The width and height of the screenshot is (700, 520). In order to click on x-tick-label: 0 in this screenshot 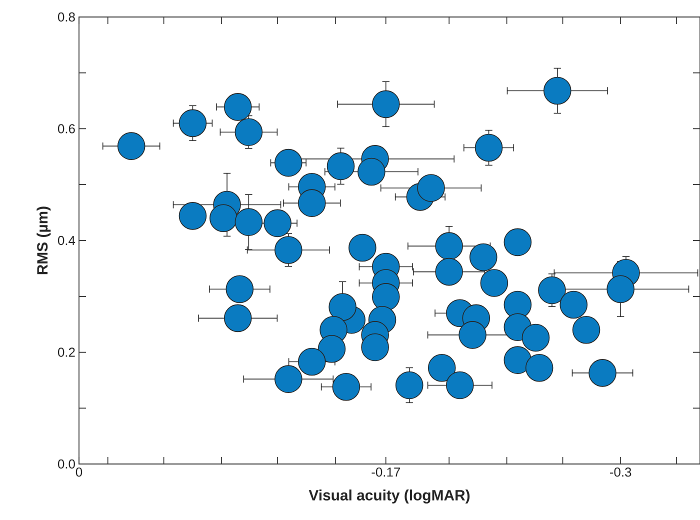, I will do `click(79, 472)`.